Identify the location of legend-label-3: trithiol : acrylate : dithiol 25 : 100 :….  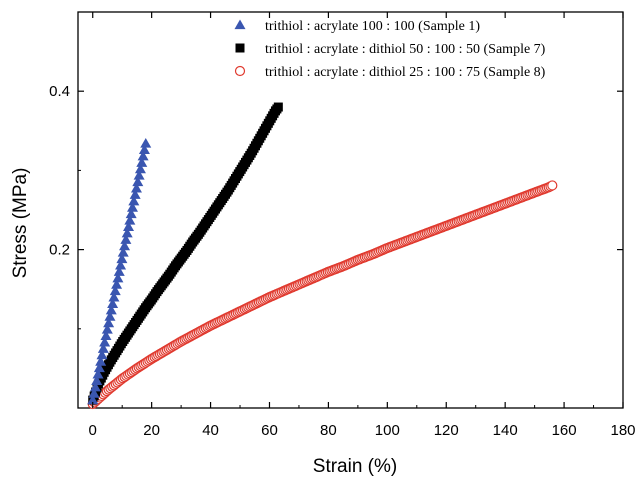
(405, 72).